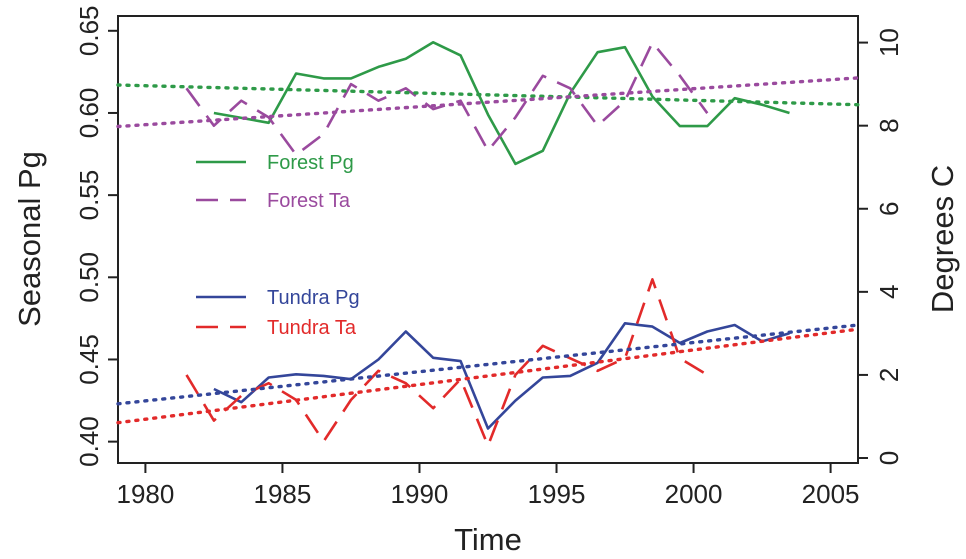 This screenshot has height=559, width=966. Describe the element at coordinates (889, 292) in the screenshot. I see `y2-tick-label: 4` at that location.